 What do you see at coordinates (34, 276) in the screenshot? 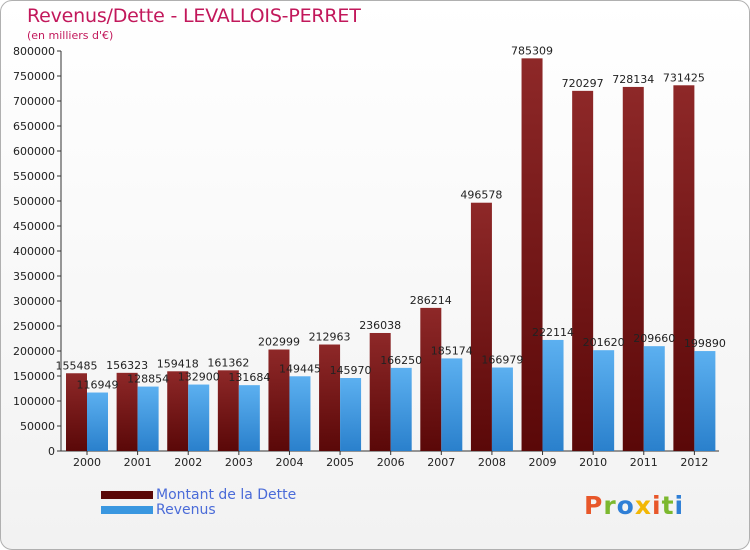
I see `y-tick-label: 350000` at bounding box center [34, 276].